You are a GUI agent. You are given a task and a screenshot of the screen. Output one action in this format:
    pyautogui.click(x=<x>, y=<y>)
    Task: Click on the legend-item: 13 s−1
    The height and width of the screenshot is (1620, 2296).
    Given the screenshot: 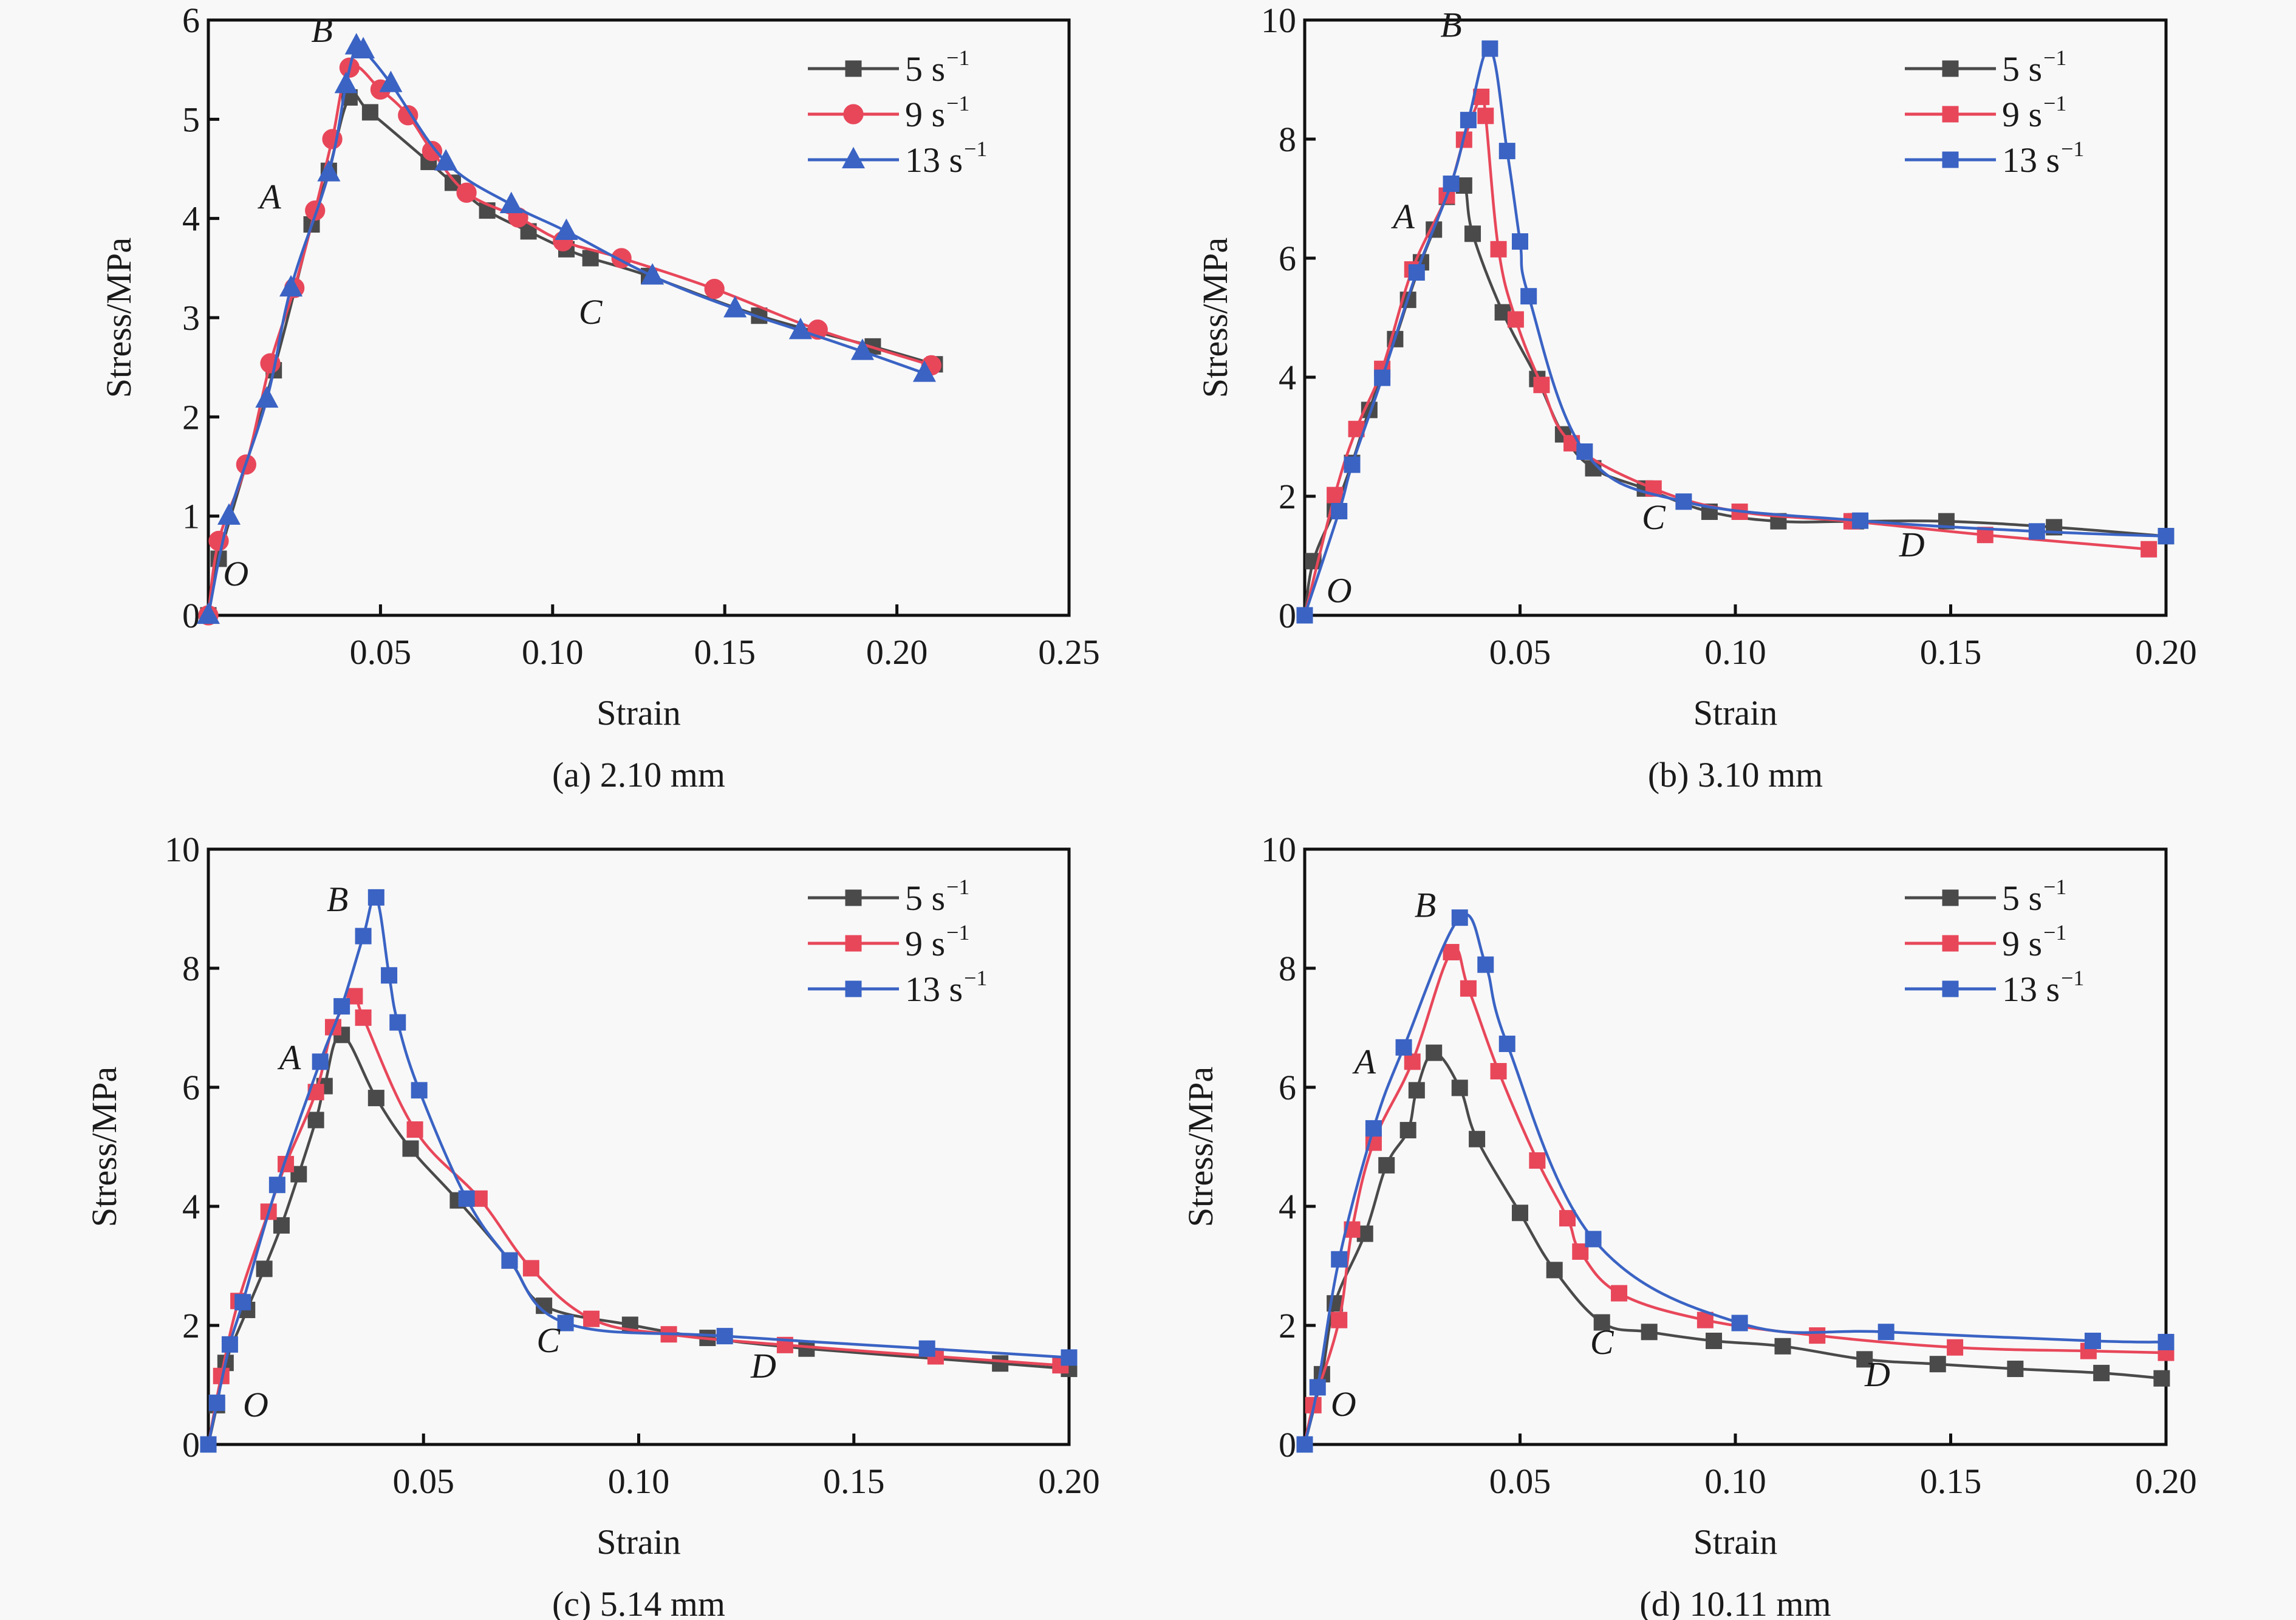 What is the action you would take?
    pyautogui.click(x=1994, y=987)
    